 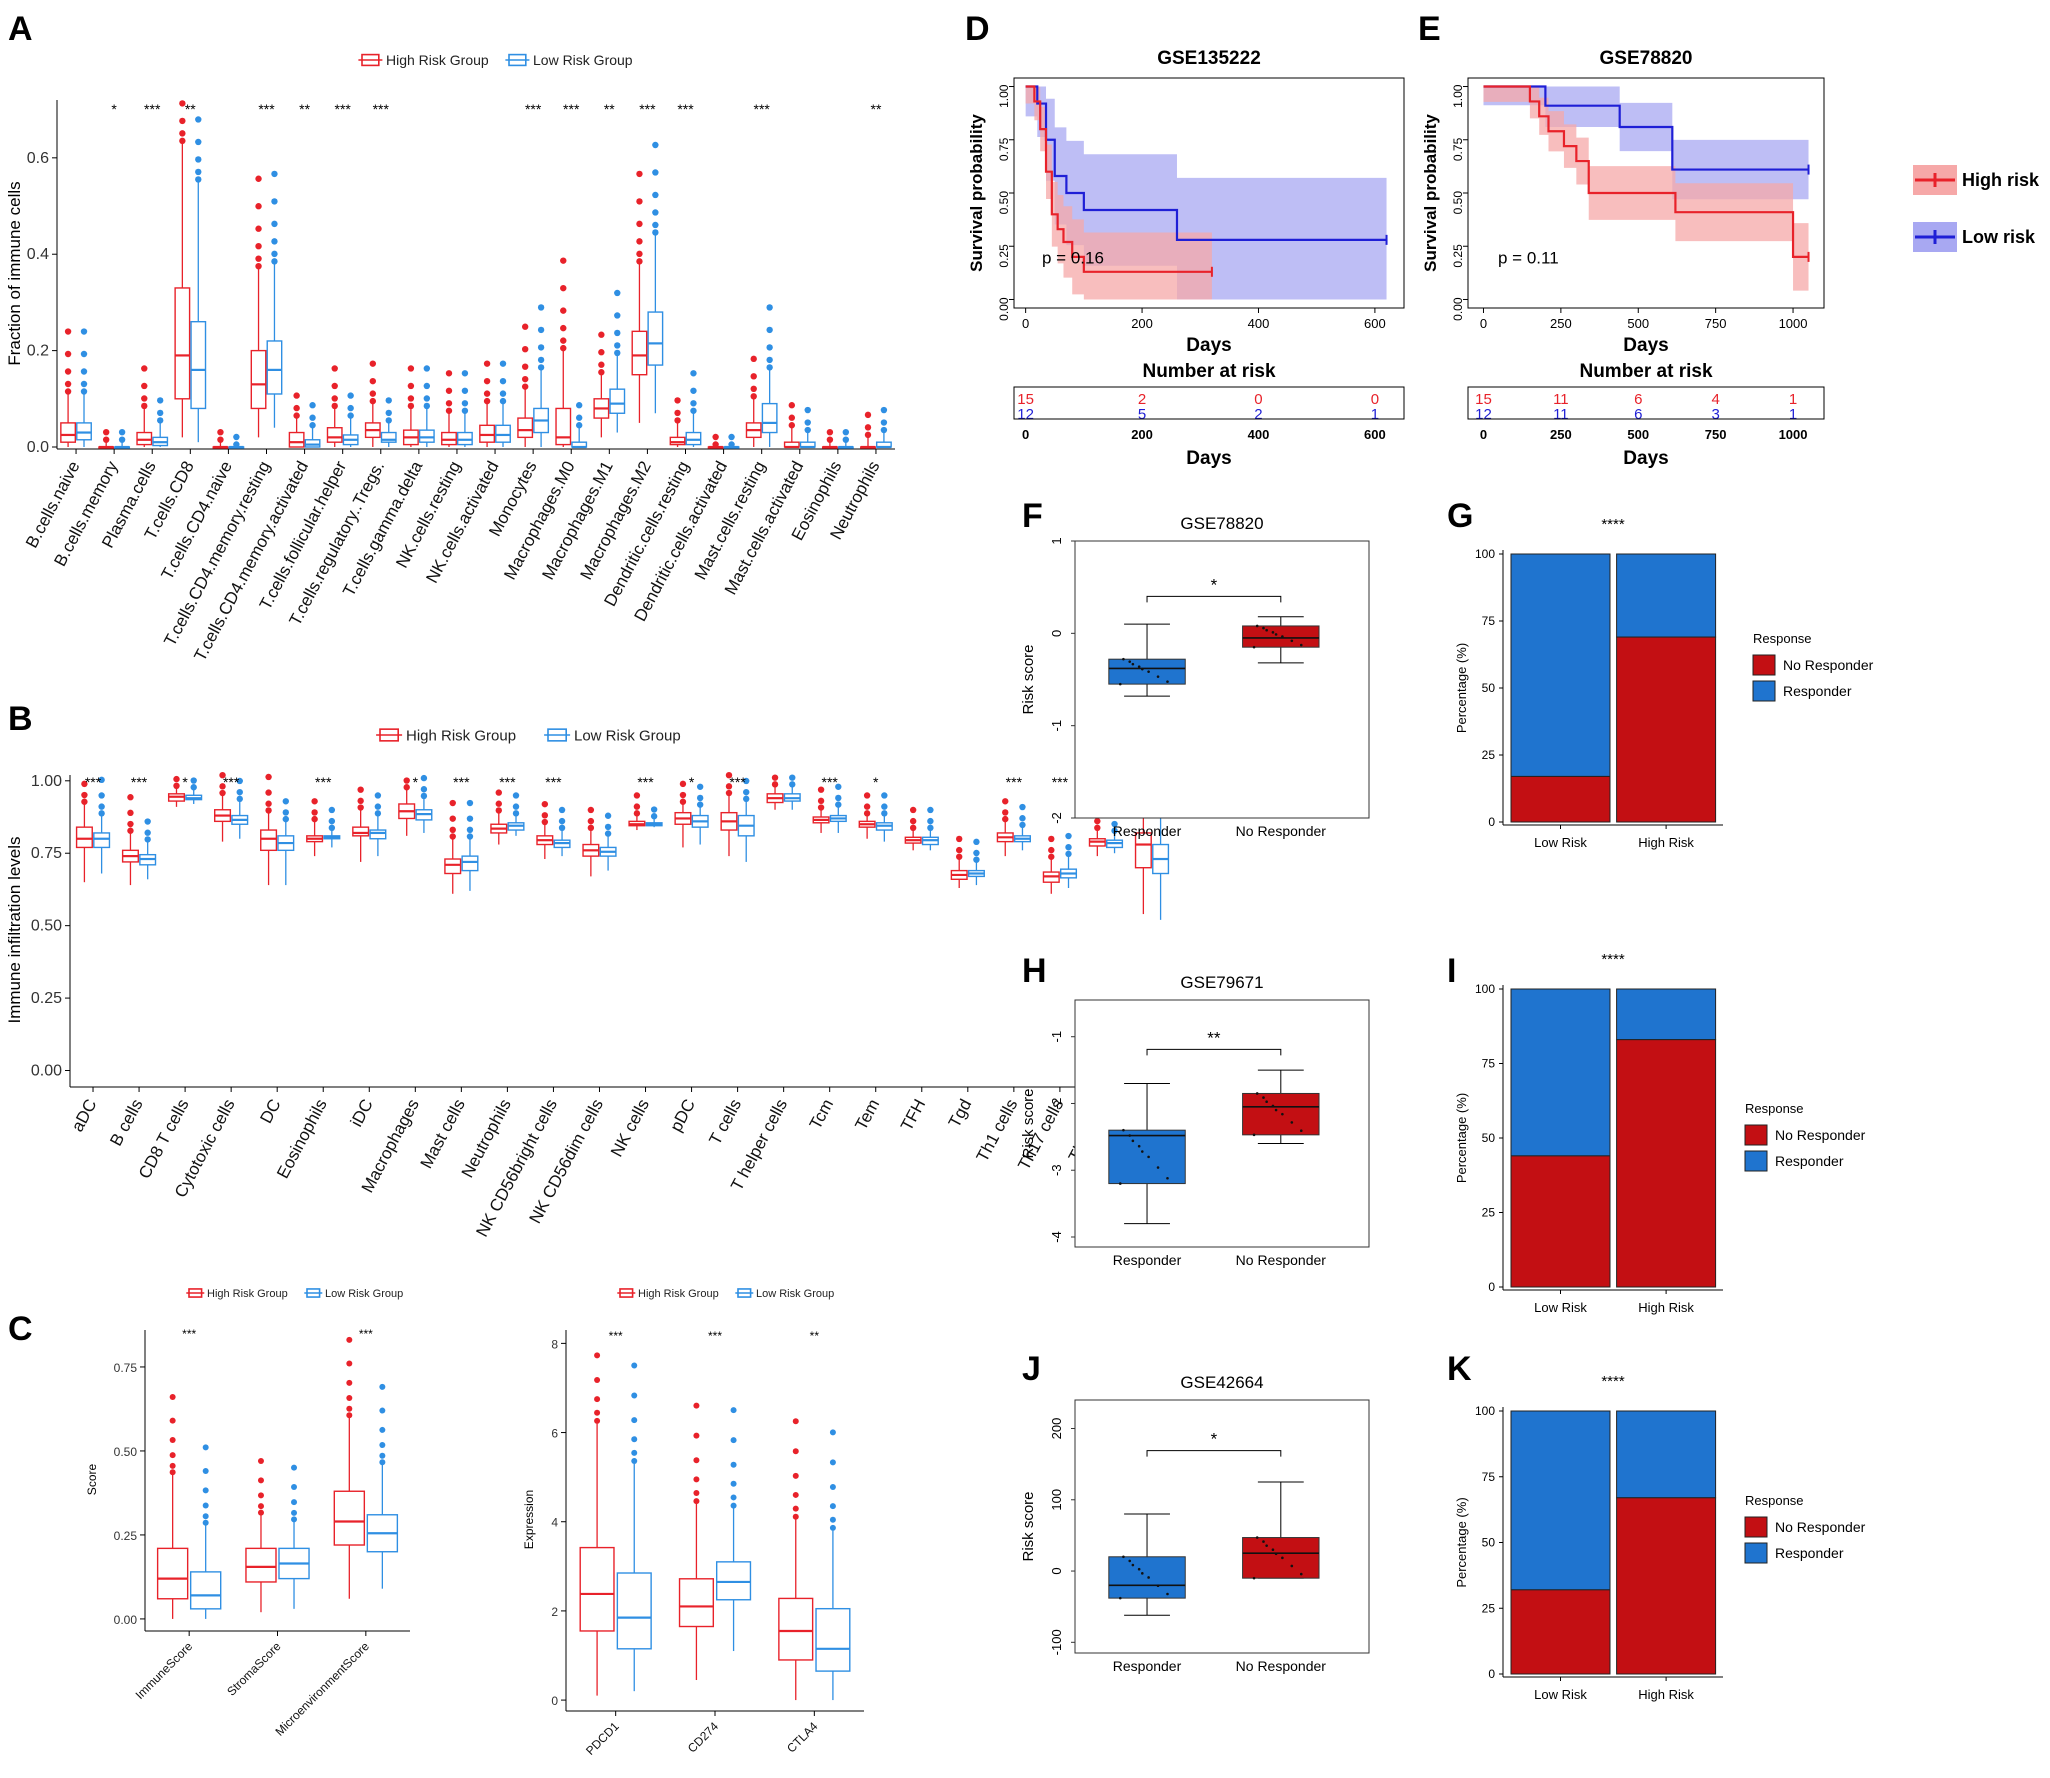 What do you see at coordinates (46, 926) in the screenshot?
I see `y-tick-label: 0.50` at bounding box center [46, 926].